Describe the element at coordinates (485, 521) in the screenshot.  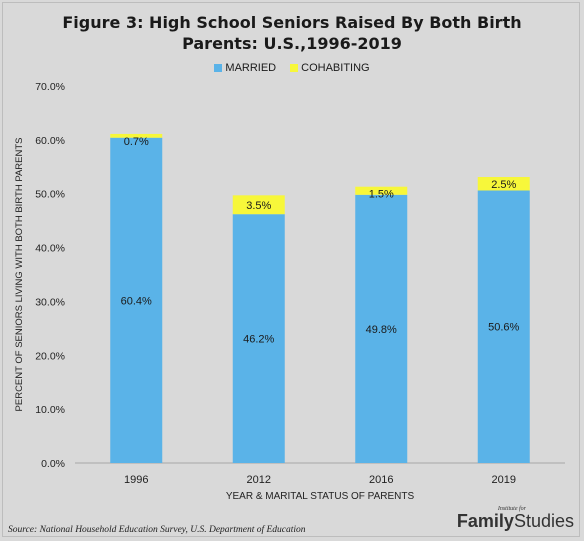
I see `logo-bold-text: Family` at that location.